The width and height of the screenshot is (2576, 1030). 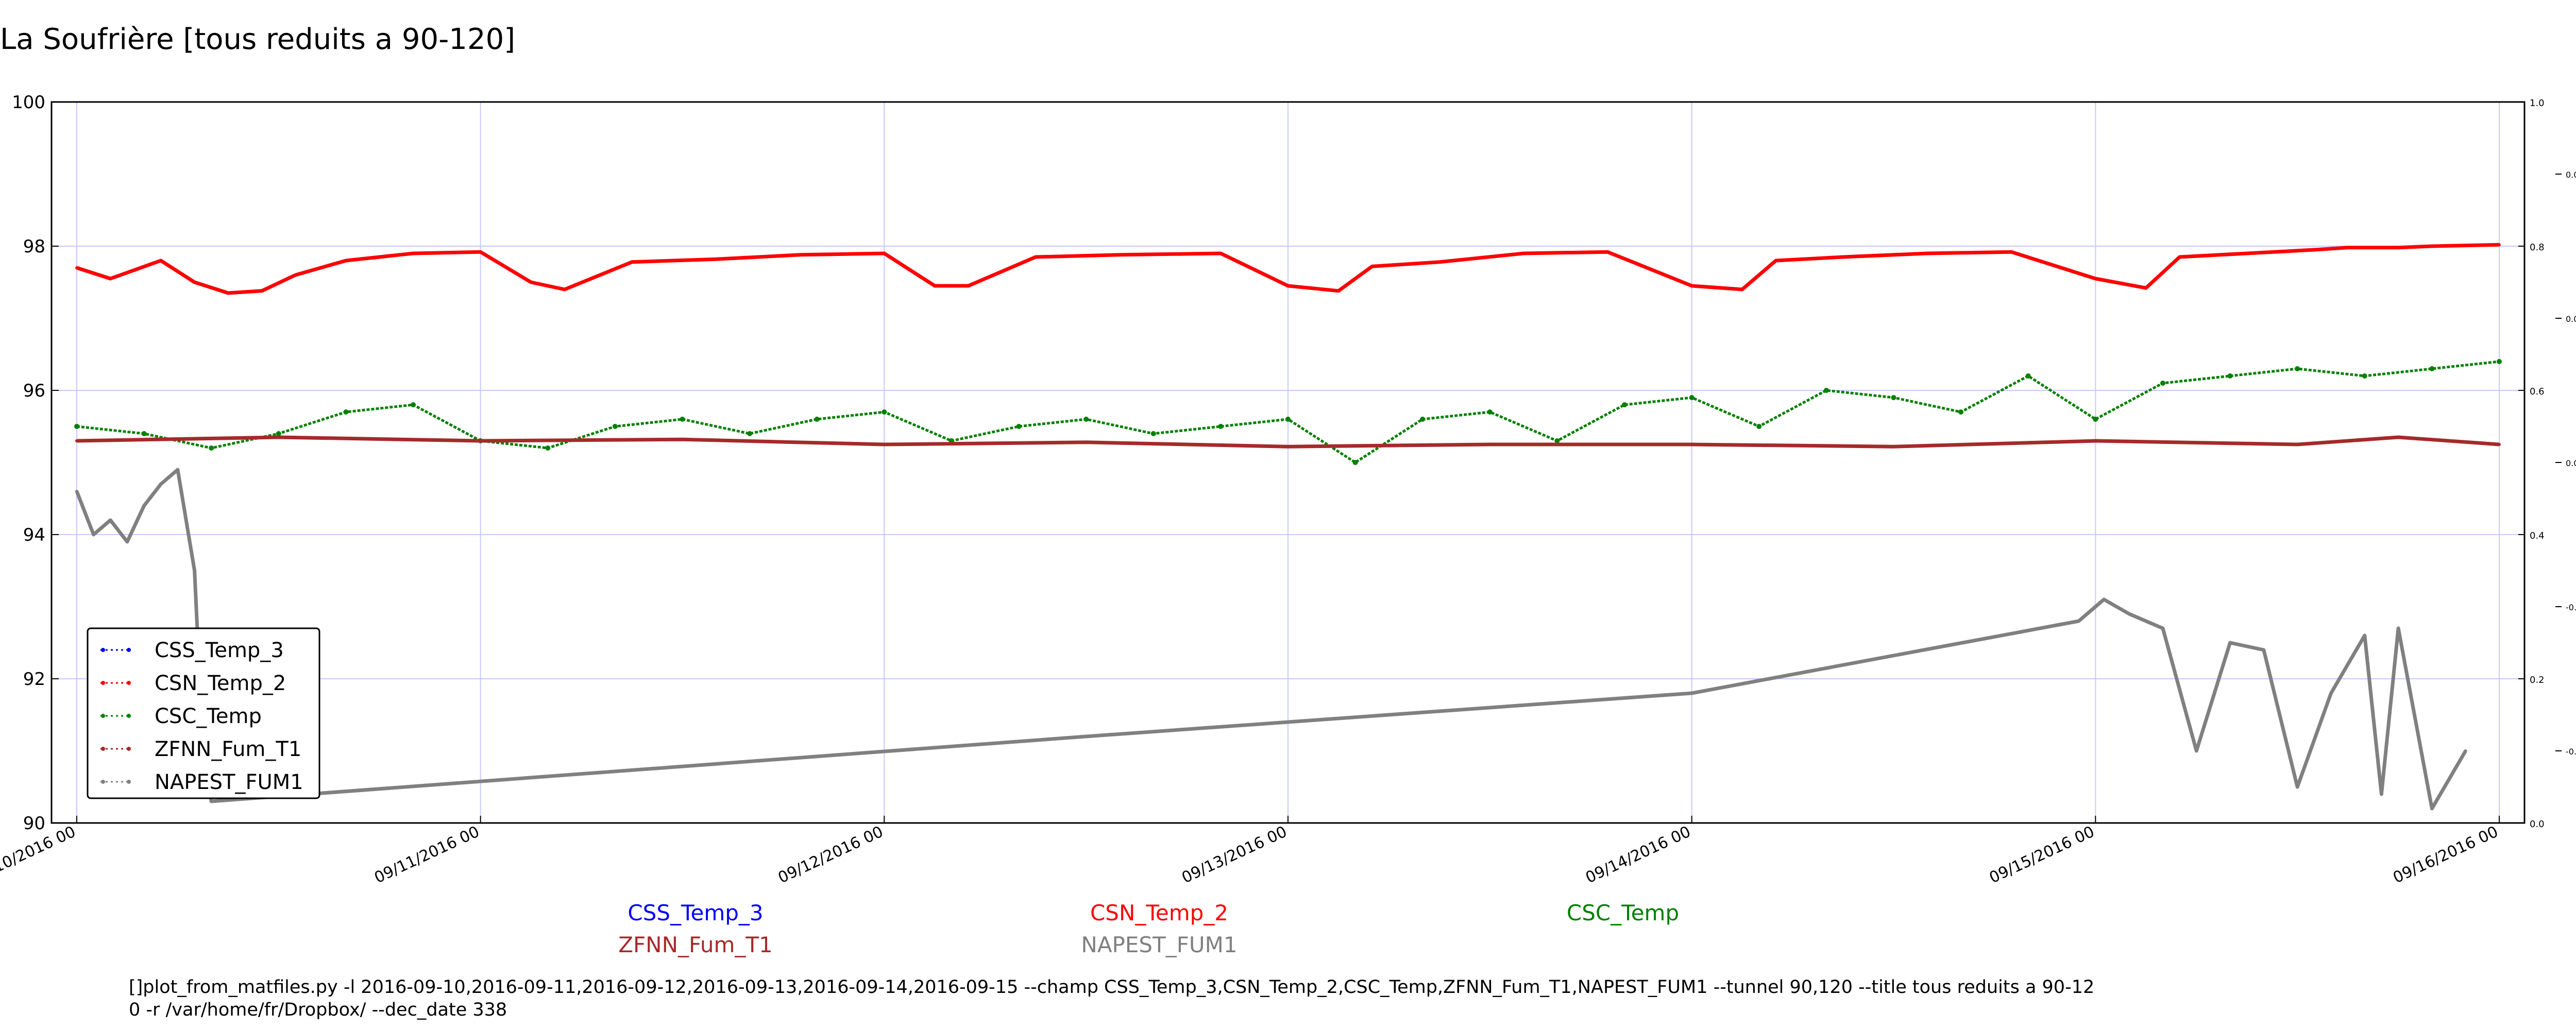 I want to click on right-axis: 0.0 0.2 0.4 0.6 0.8 1.0 -0.04 -0.02 0.00 0.02 0.04, so click(x=2547, y=464).